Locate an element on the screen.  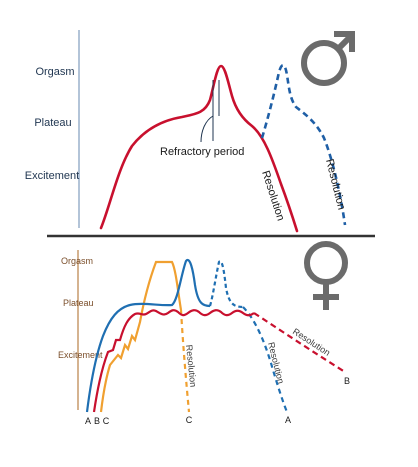
female-curve-a is located at coordinates (148, 335).